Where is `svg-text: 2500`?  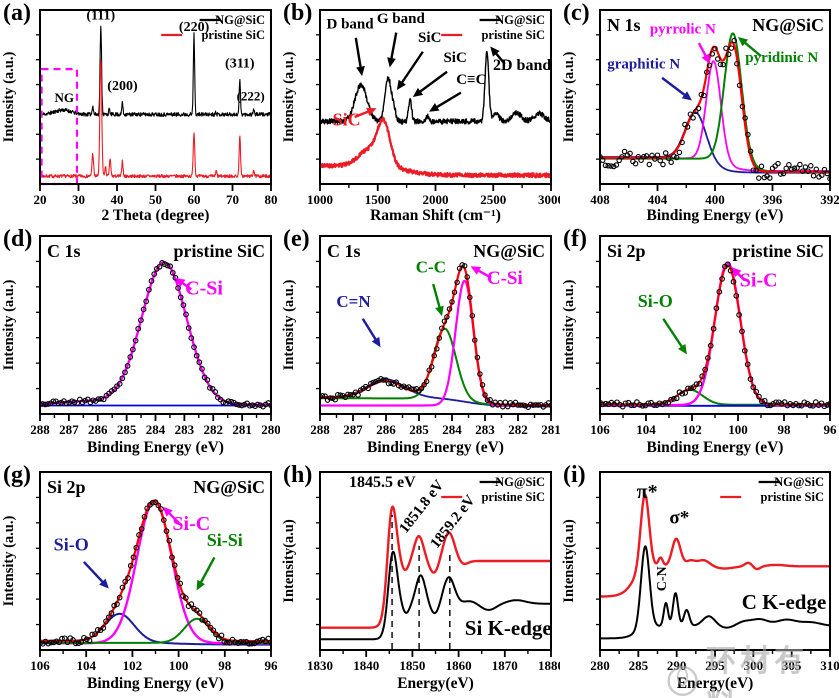
svg-text: 2500 is located at coordinates (493, 199).